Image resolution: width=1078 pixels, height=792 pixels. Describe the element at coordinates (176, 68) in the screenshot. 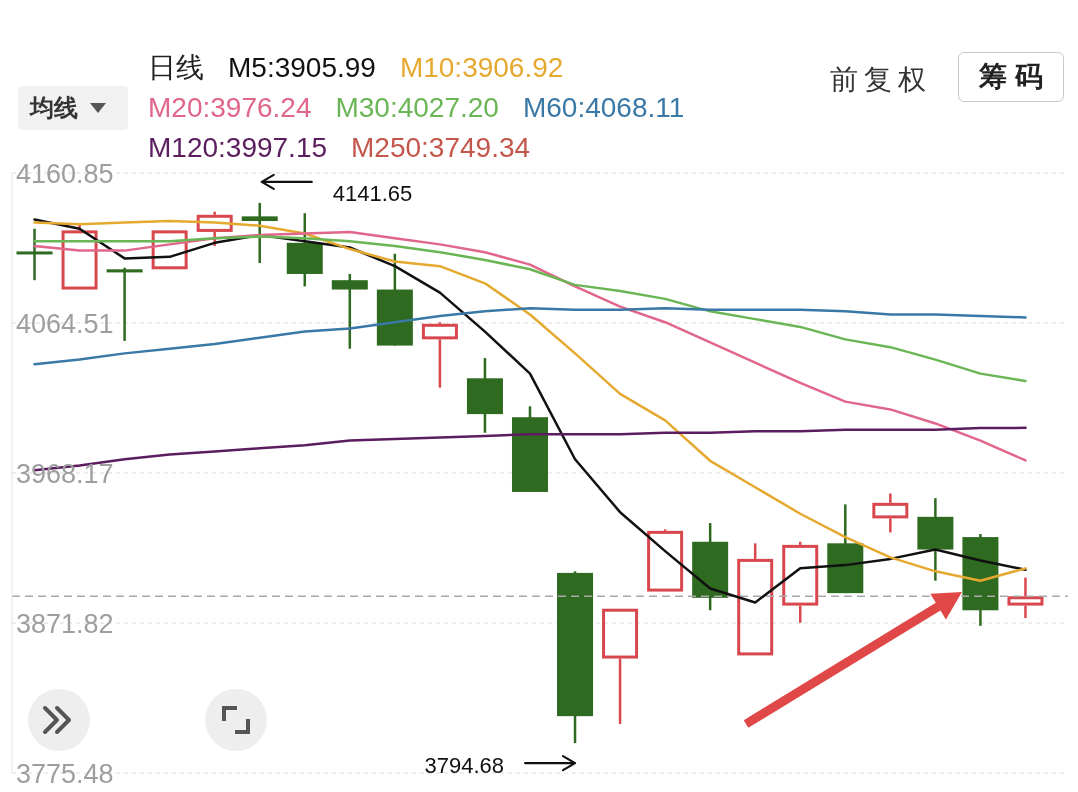

I see `legend-title: 日线` at that location.